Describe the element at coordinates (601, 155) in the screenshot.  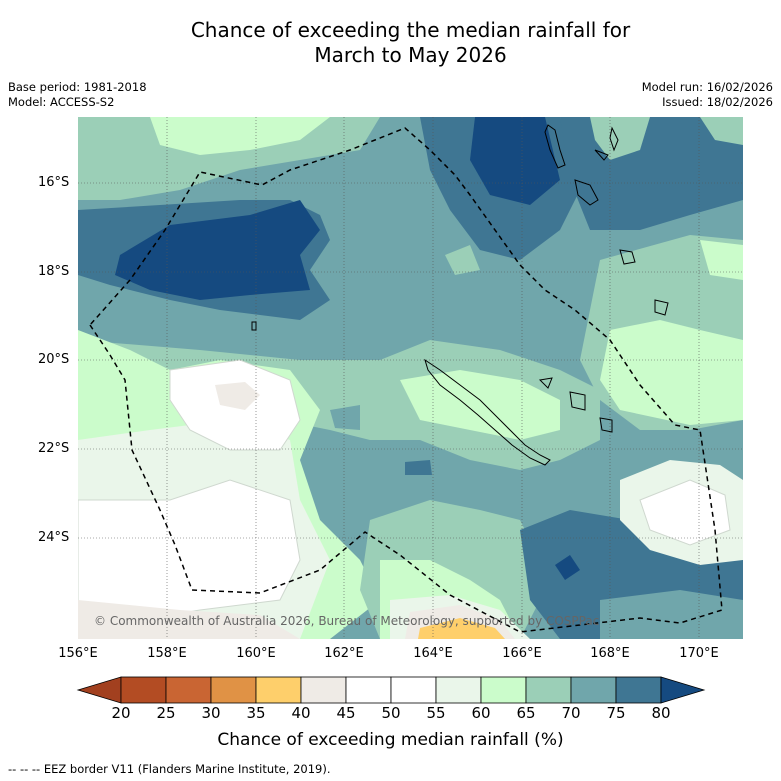
I see `vanuatu-small-island` at that location.